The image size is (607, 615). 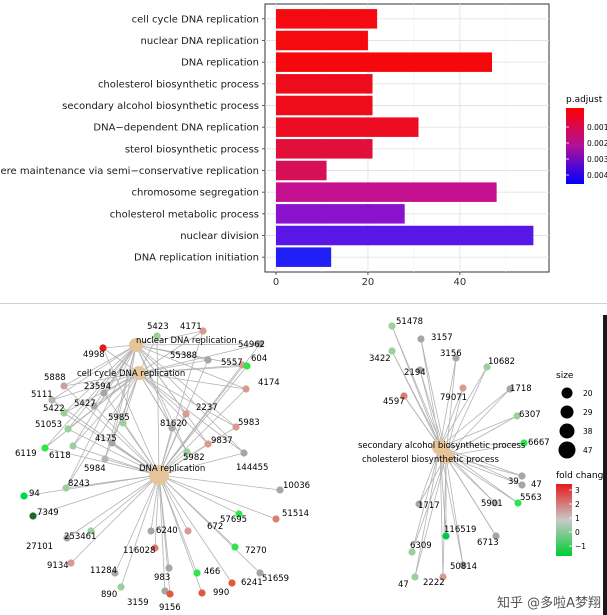 I want to click on gene-label: 1717, so click(x=429, y=506).